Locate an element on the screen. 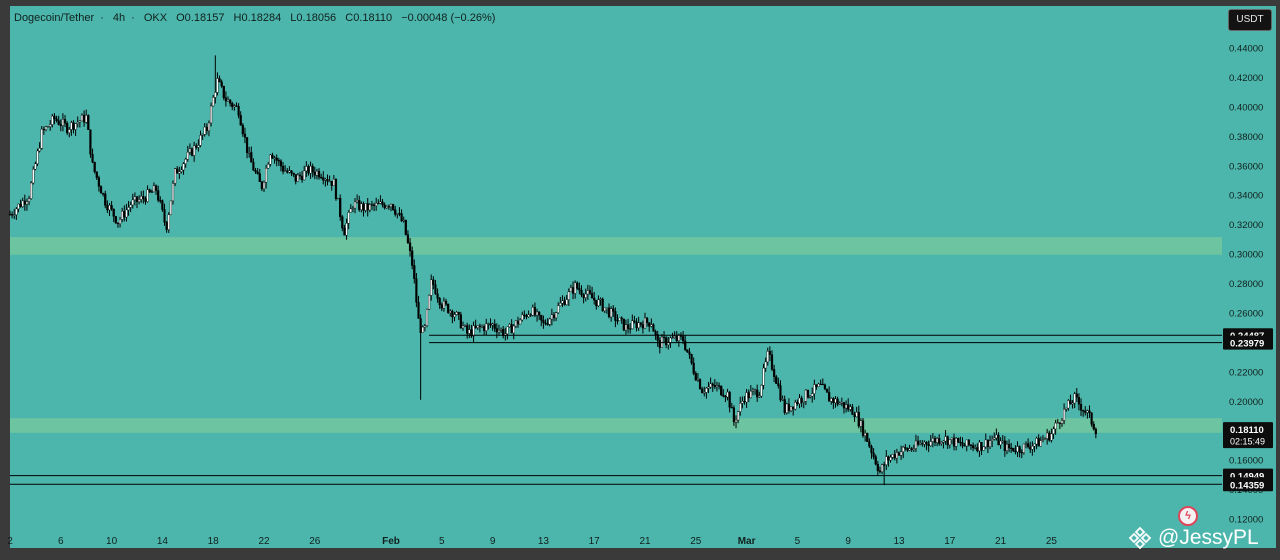  currency-unit-button: USDT is located at coordinates (1250, 20).